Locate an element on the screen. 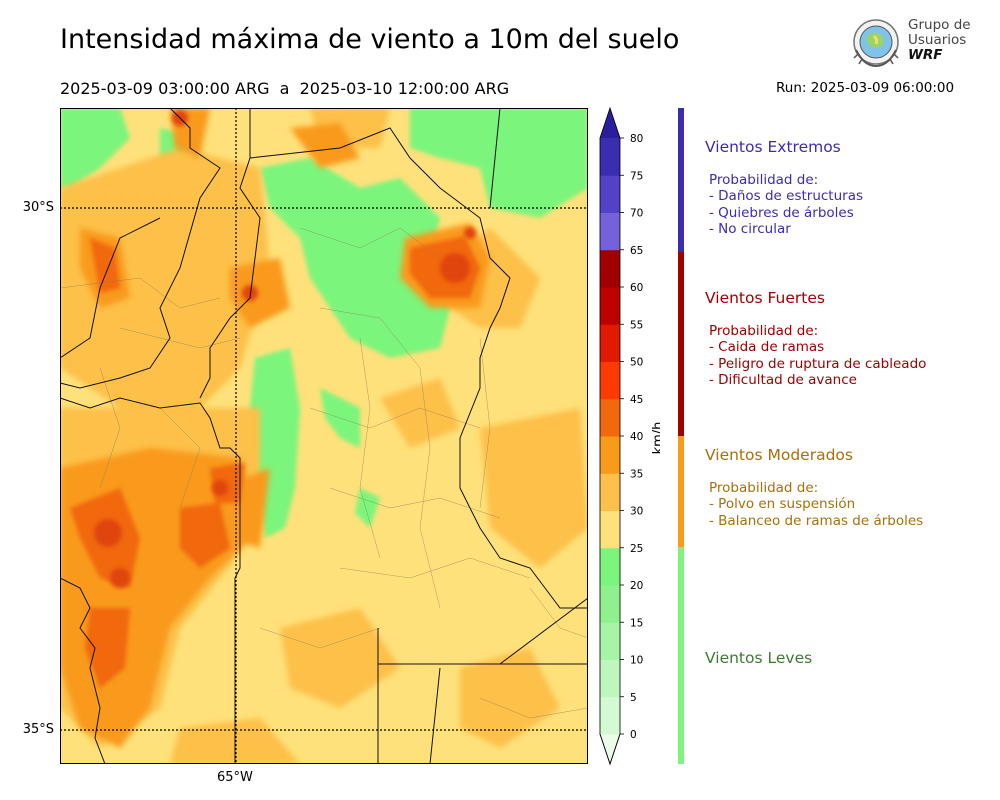  lat-label-35s: 35°S is located at coordinates (38, 729).